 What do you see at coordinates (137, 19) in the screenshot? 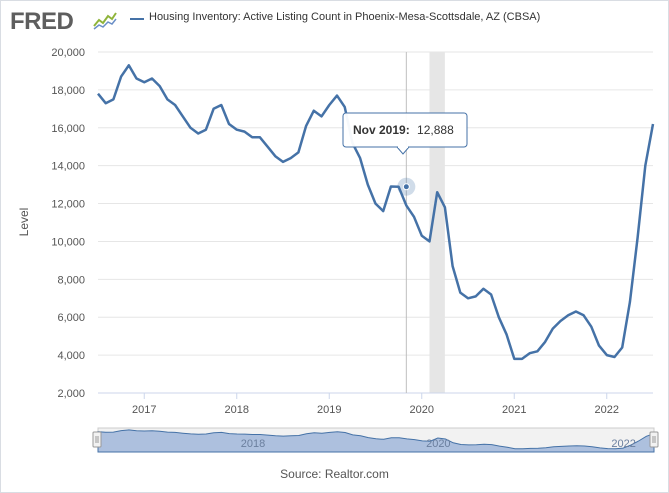
I see `legend-swatch` at bounding box center [137, 19].